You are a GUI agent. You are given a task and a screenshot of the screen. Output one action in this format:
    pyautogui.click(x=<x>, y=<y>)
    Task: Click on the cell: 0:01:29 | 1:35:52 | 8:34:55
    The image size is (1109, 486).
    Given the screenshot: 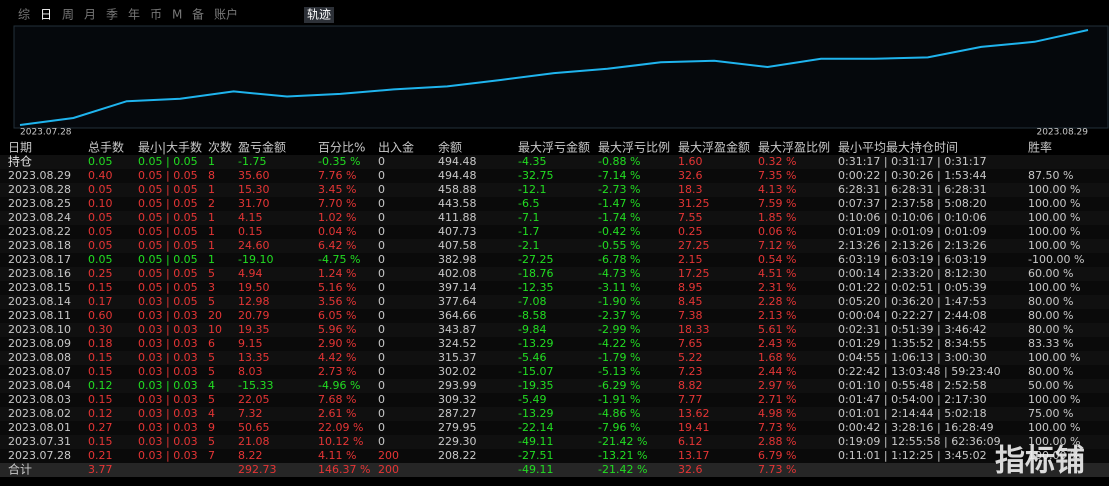 What is the action you would take?
    pyautogui.click(x=912, y=343)
    